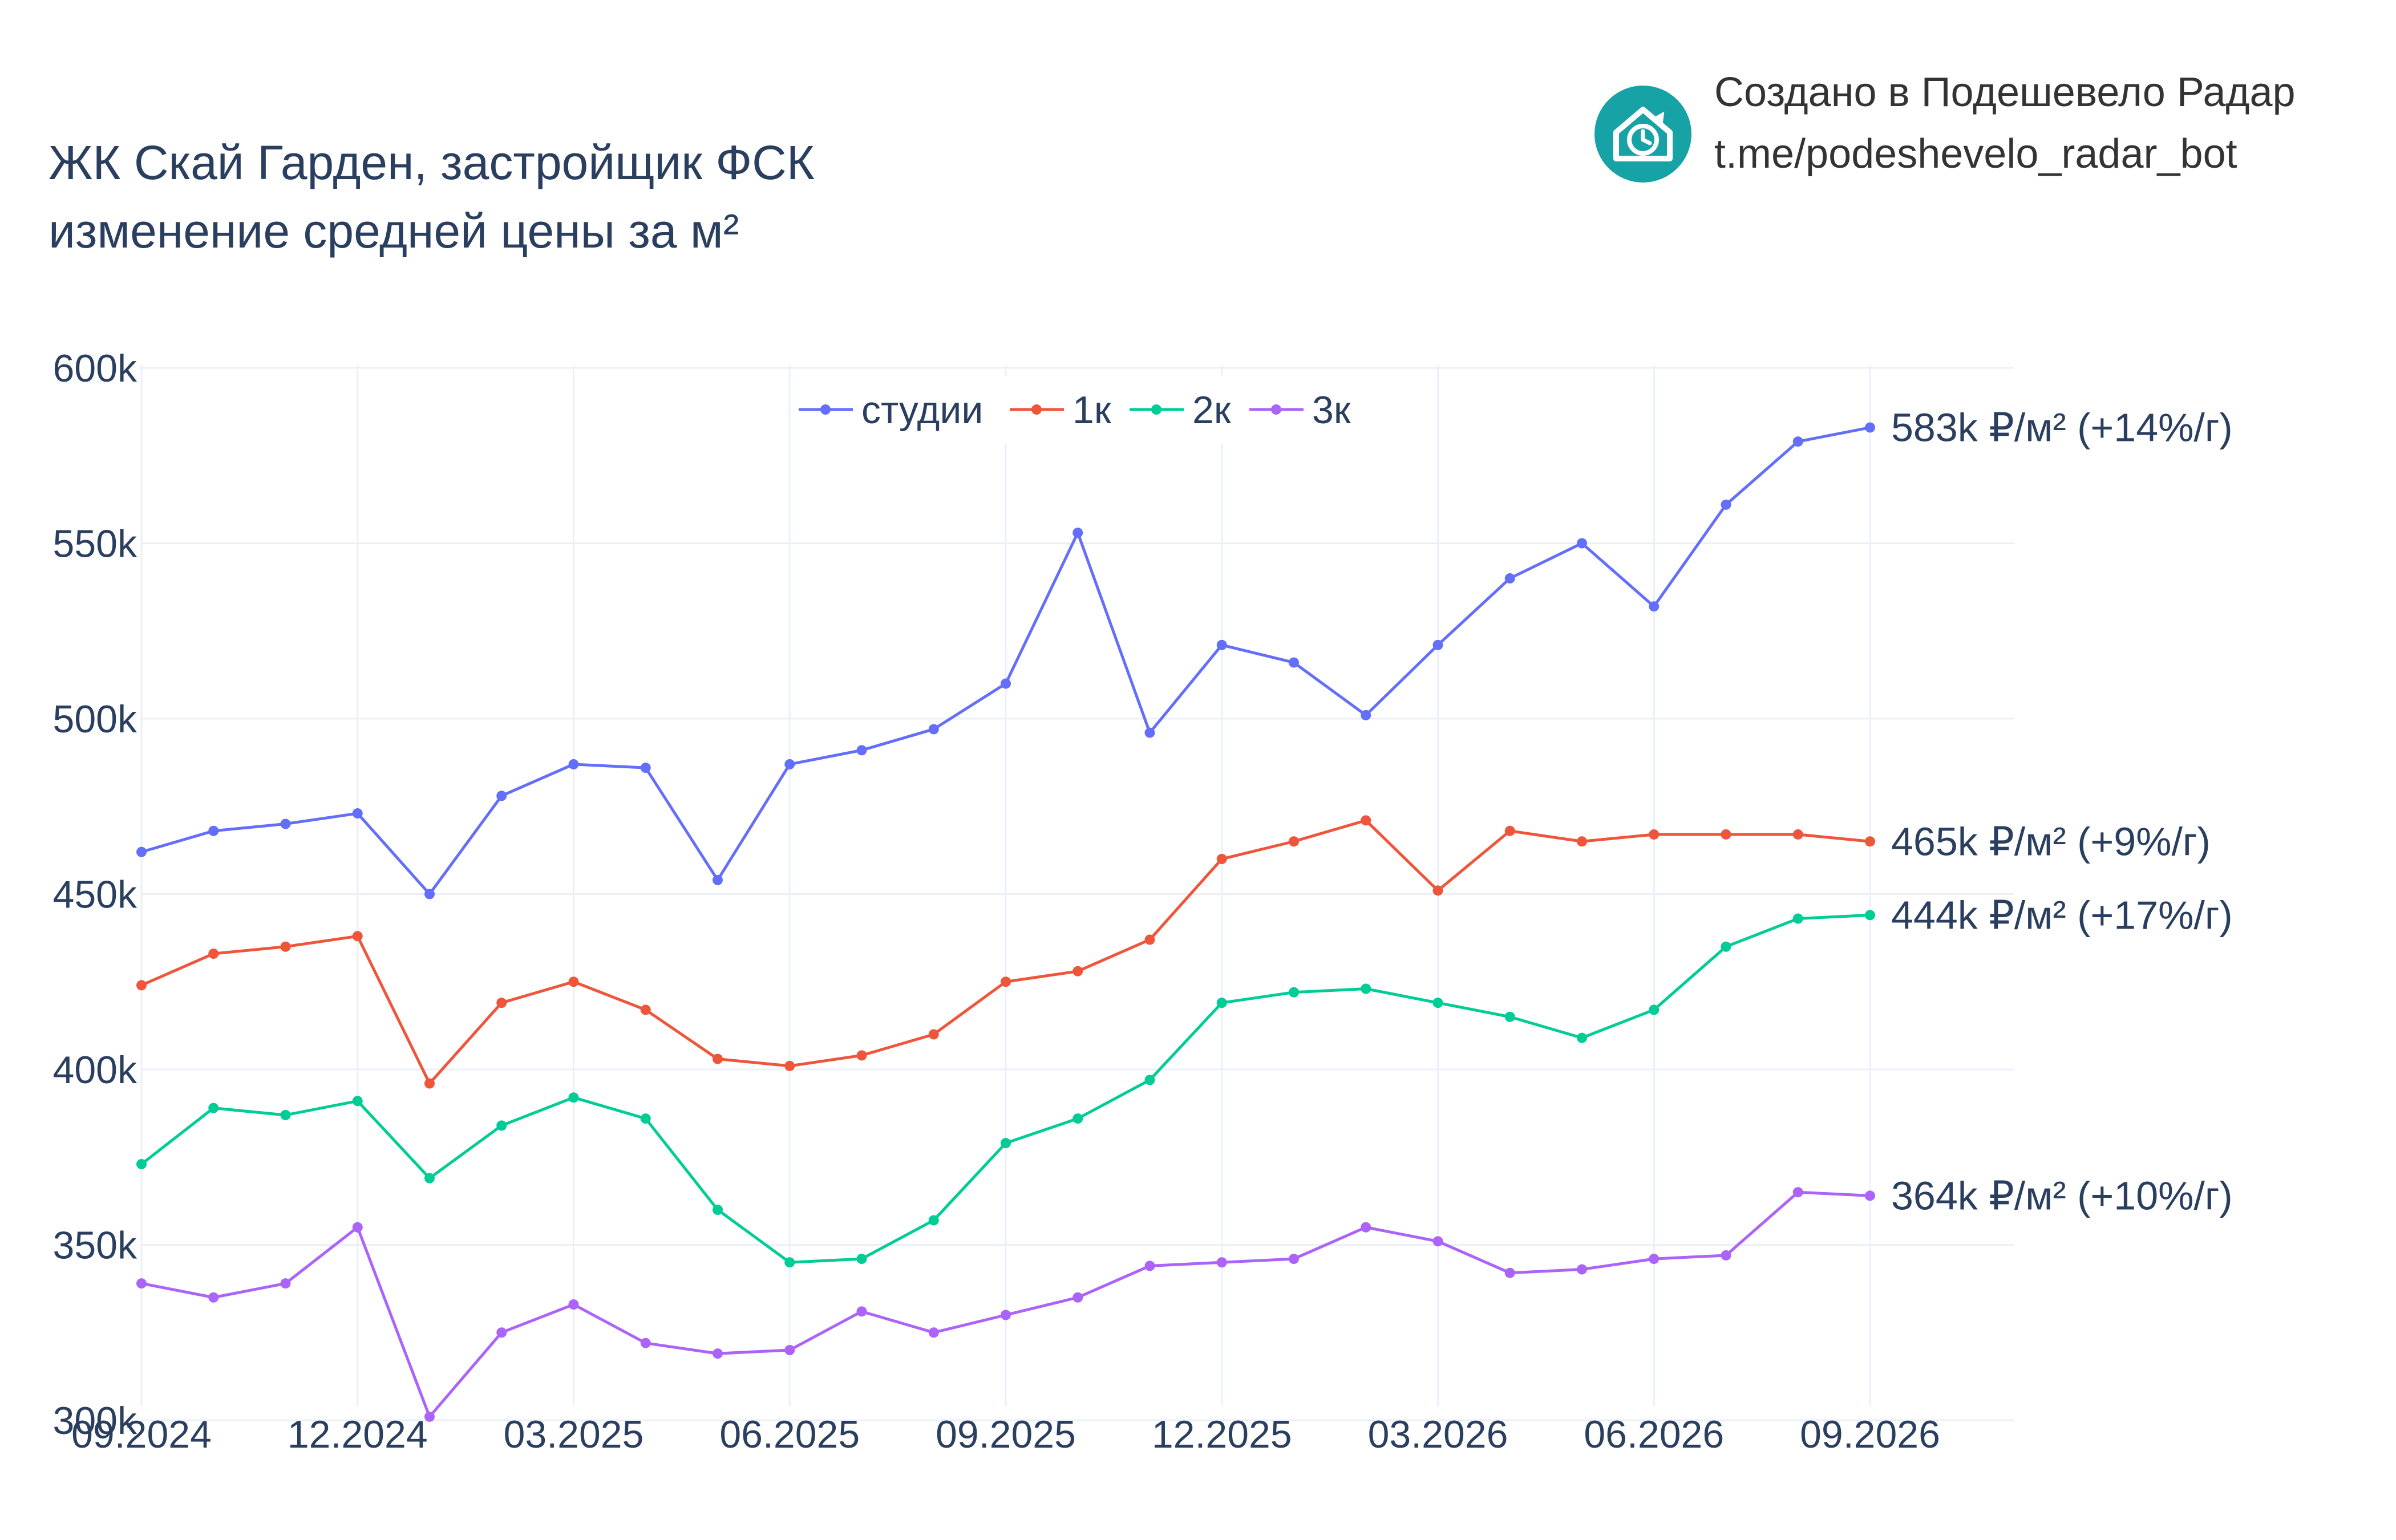 Image resolution: width=2396 pixels, height=1540 pixels. What do you see at coordinates (574, 1435) in the screenshot?
I see `x-tick-label: 03.2025` at bounding box center [574, 1435].